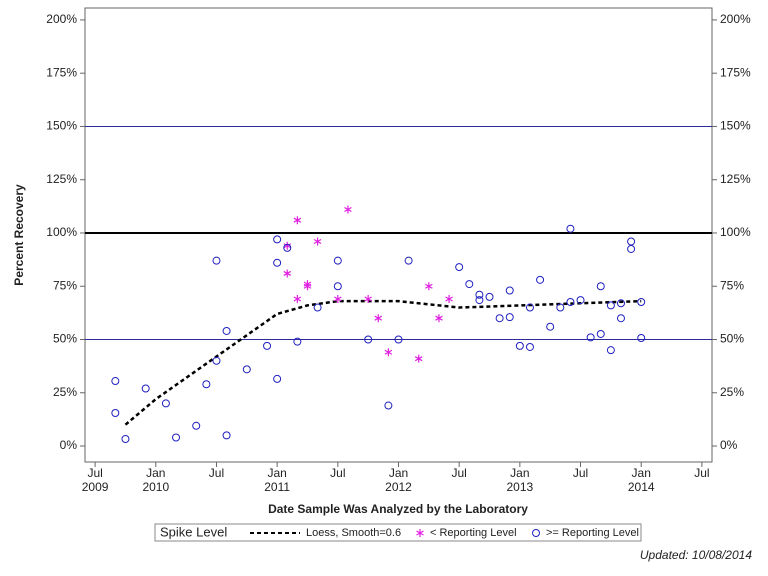 This screenshot has height=576, width=768. What do you see at coordinates (536, 533) in the screenshot?
I see `legend-circle` at bounding box center [536, 533].